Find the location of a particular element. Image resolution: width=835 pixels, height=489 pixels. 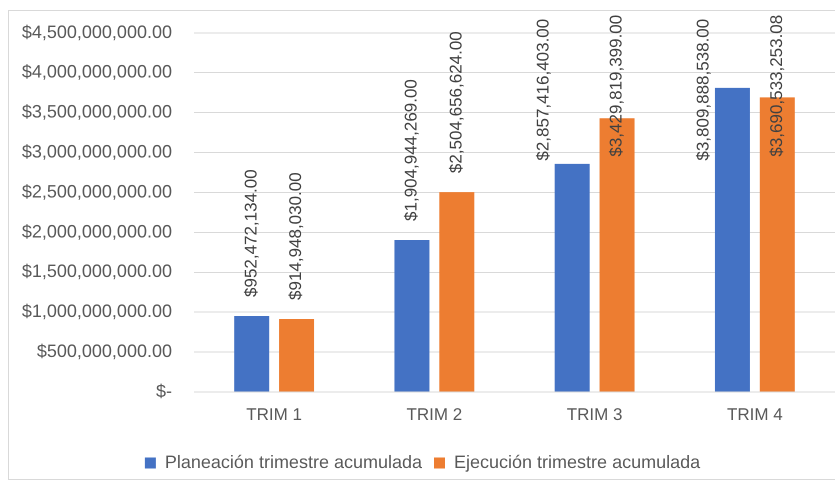

data-label: $3,809,888,538.00 is located at coordinates (703, 89).